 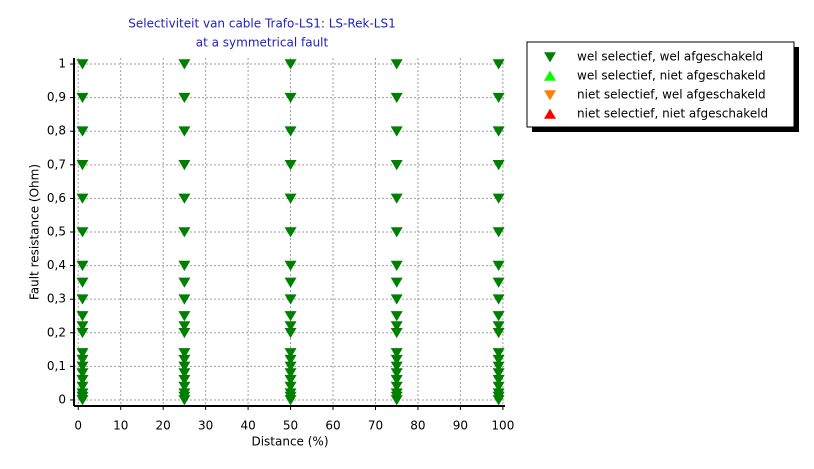 I want to click on y-tick-label: 0,4, so click(x=56, y=265).